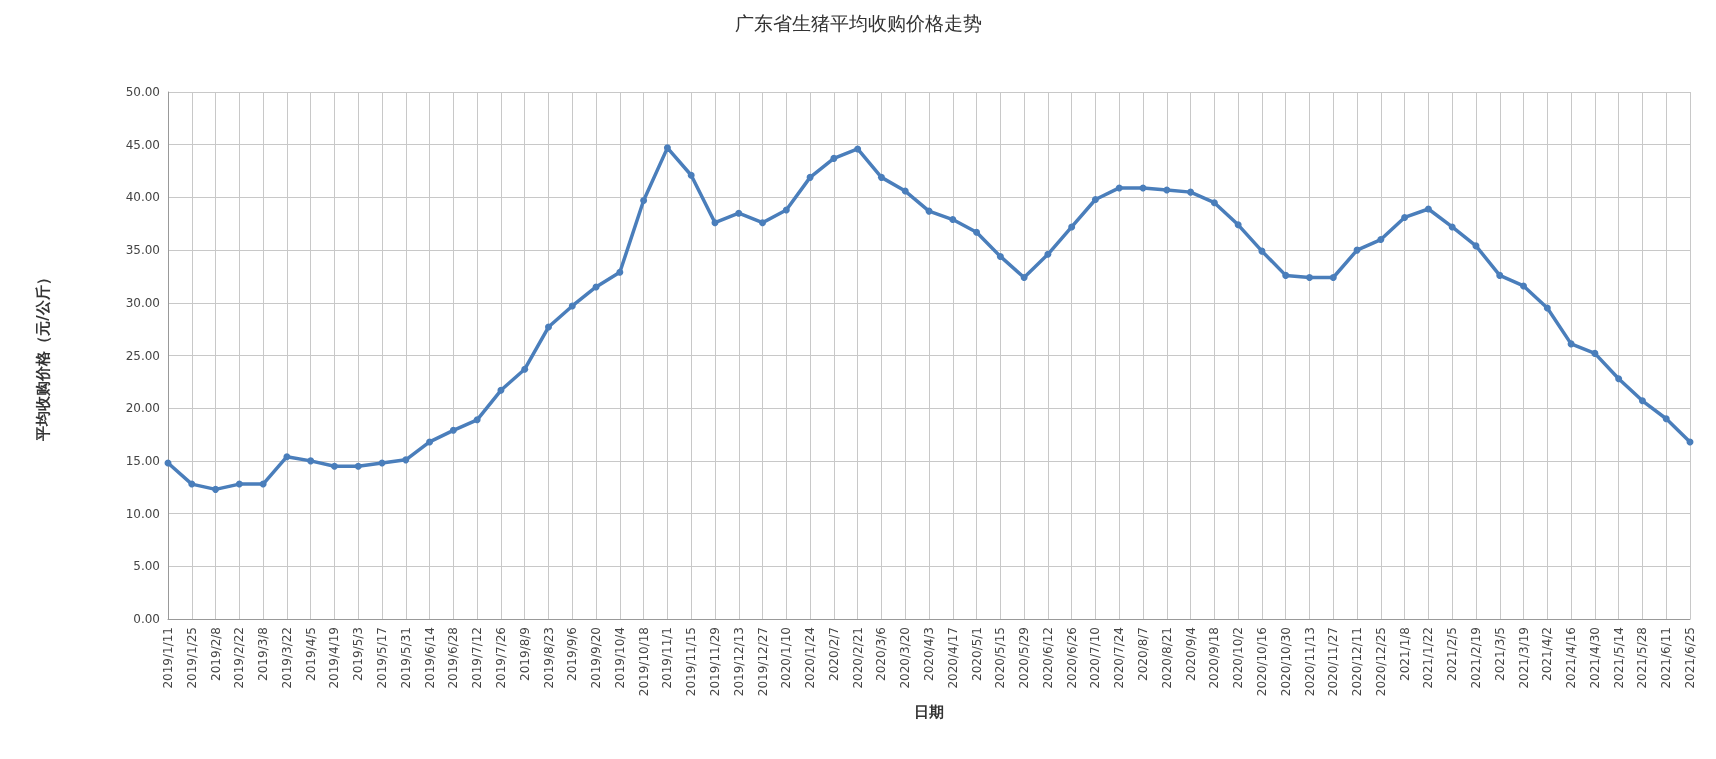  Describe the element at coordinates (1095, 658) in the screenshot. I see `x-tick-label: 2020/7/10` at that location.